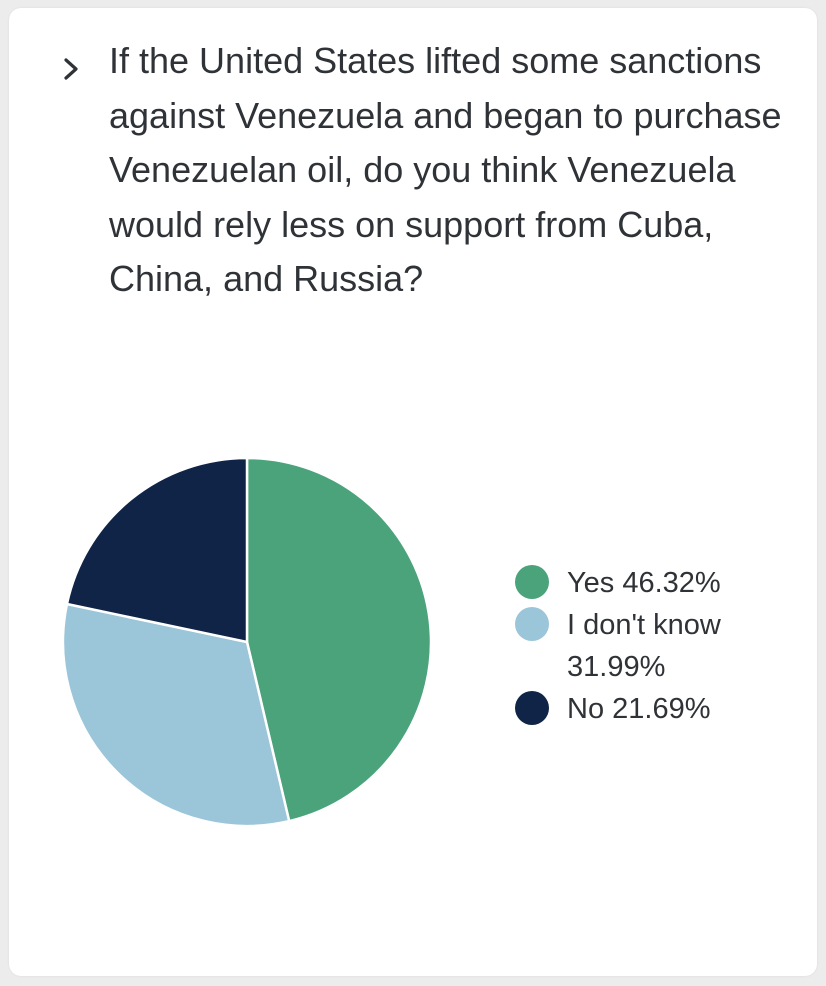 This screenshot has width=826, height=986. I want to click on legend-label: Yes 46.32%, so click(644, 583).